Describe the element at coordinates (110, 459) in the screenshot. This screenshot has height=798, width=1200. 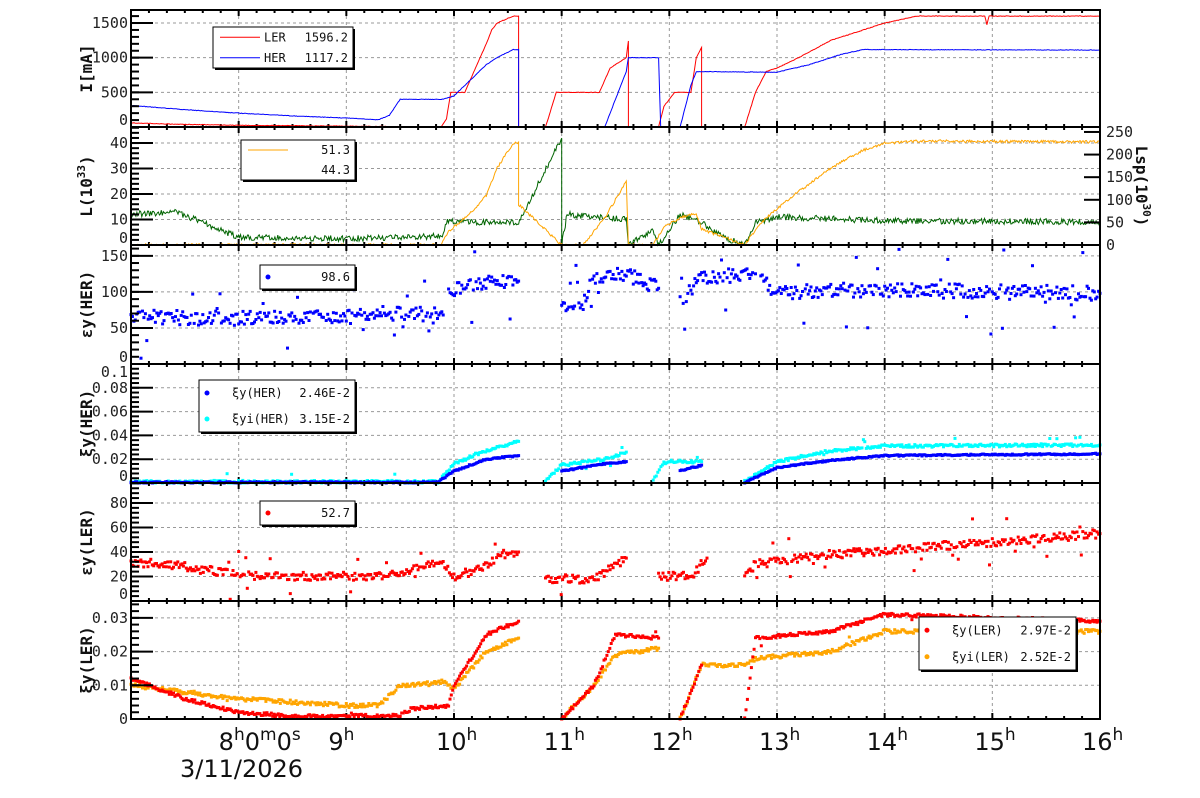
I see `y-tick-label: 0.02` at that location.